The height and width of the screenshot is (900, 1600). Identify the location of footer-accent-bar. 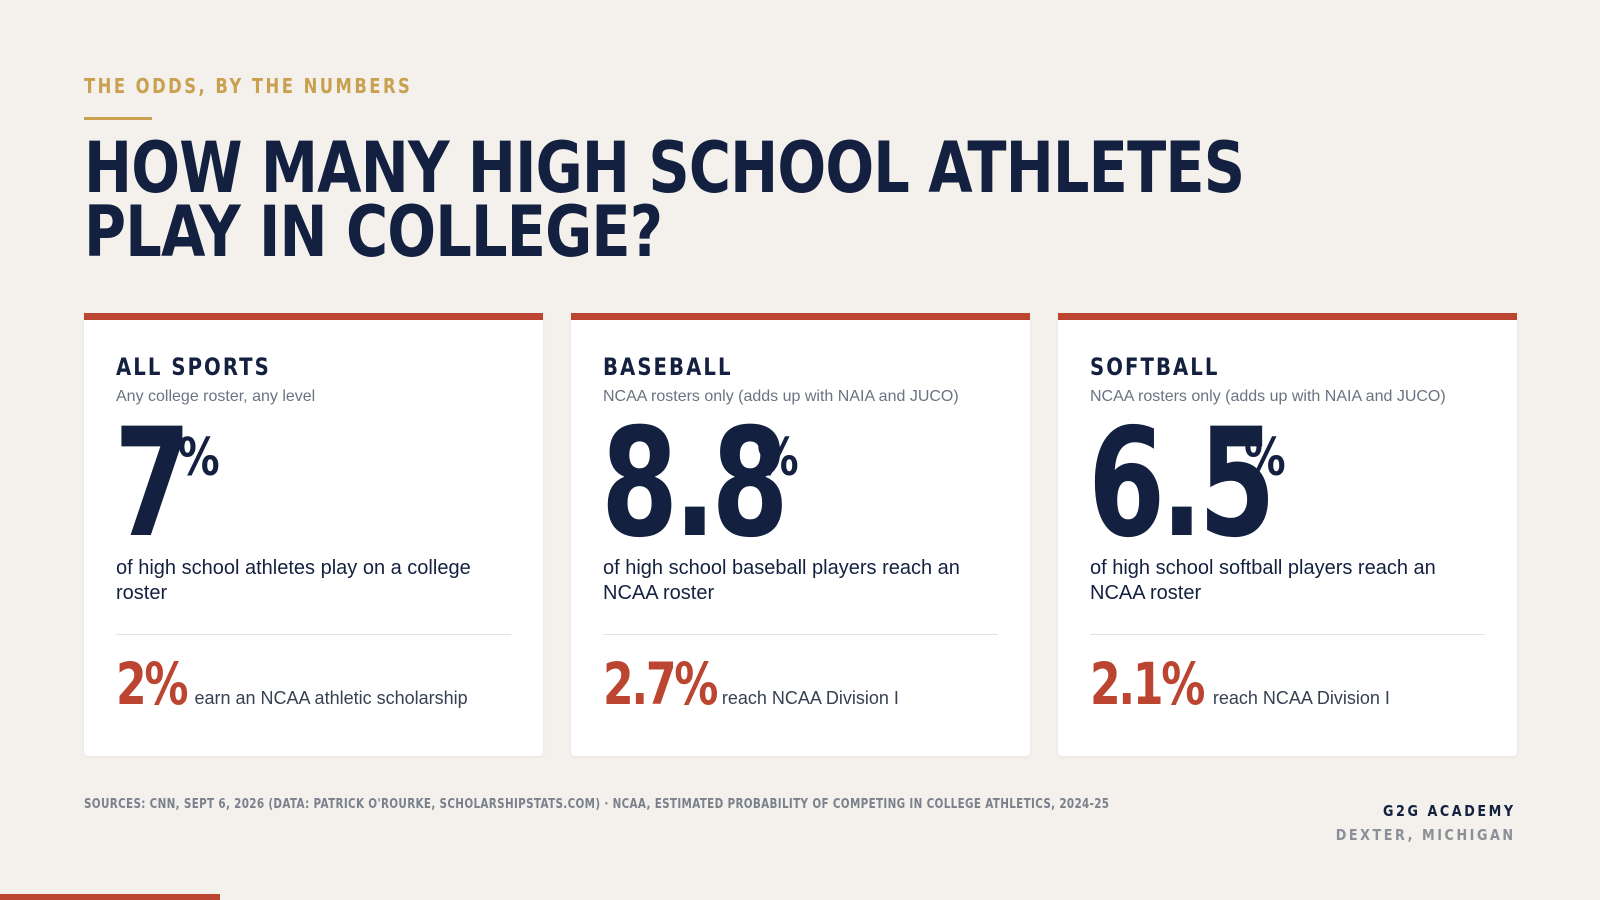
(110, 897).